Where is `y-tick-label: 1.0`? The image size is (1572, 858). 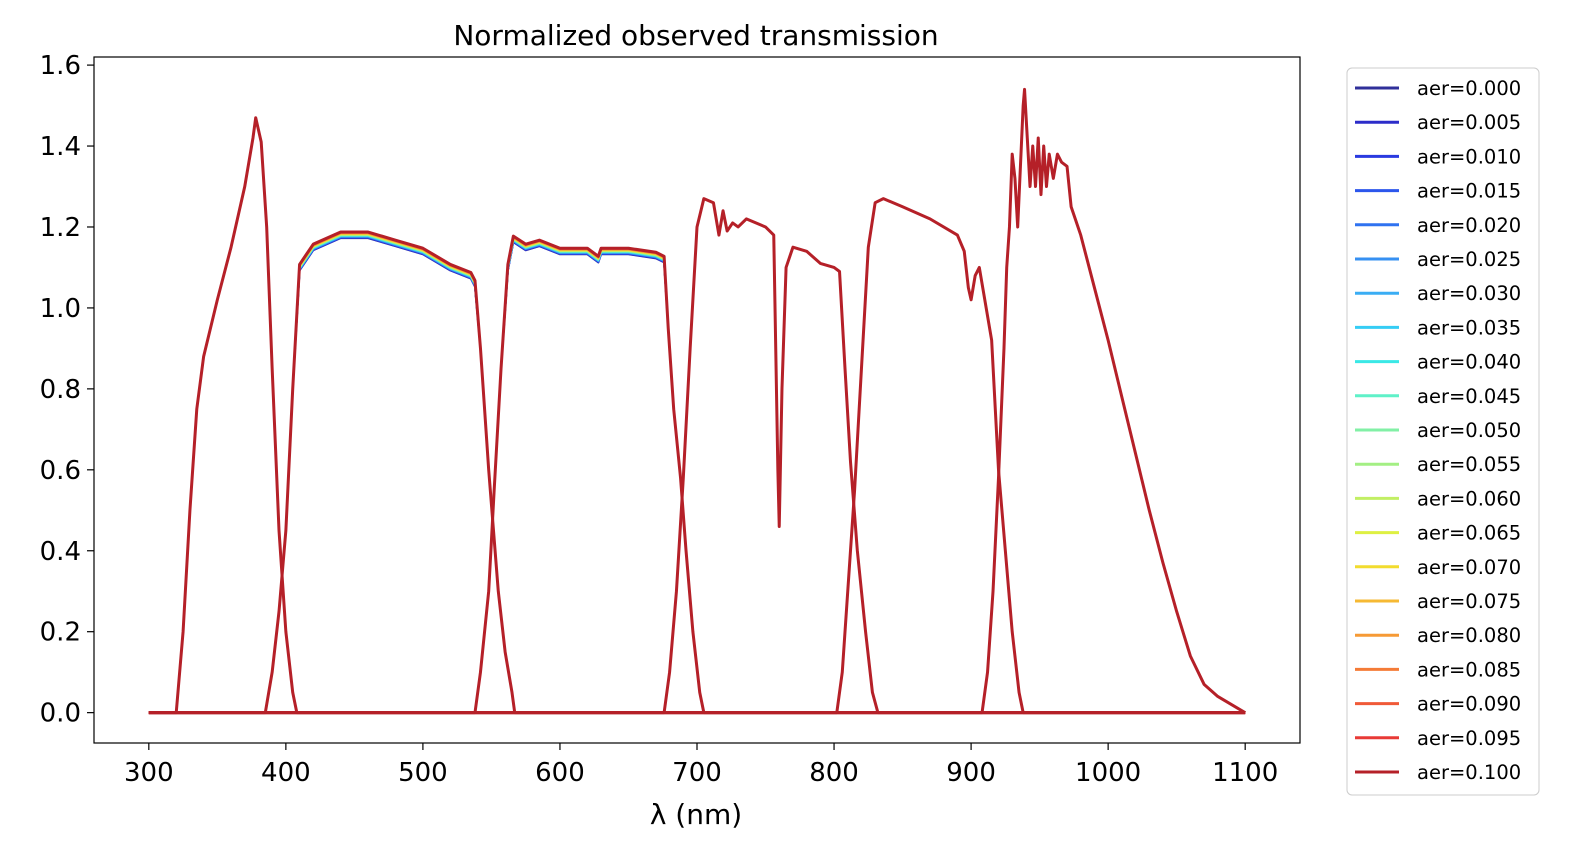
y-tick-label: 1.0 is located at coordinates (60, 309).